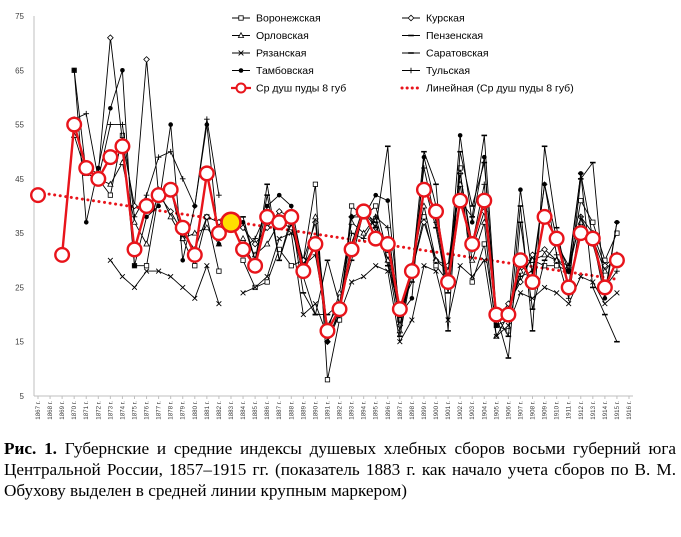 The image size is (681, 537). I want to click on x-tick-label: 1880 г., so click(195, 410).